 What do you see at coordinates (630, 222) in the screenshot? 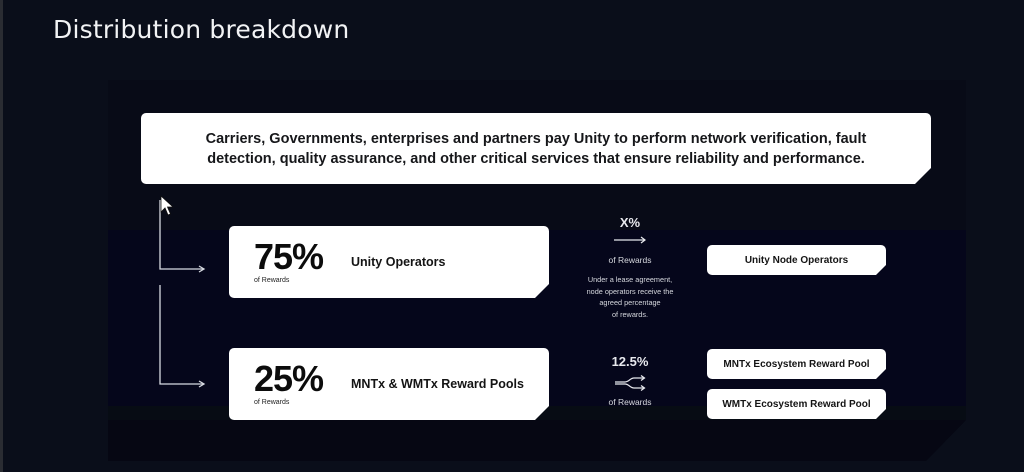
I see `flow-percent: X%` at bounding box center [630, 222].